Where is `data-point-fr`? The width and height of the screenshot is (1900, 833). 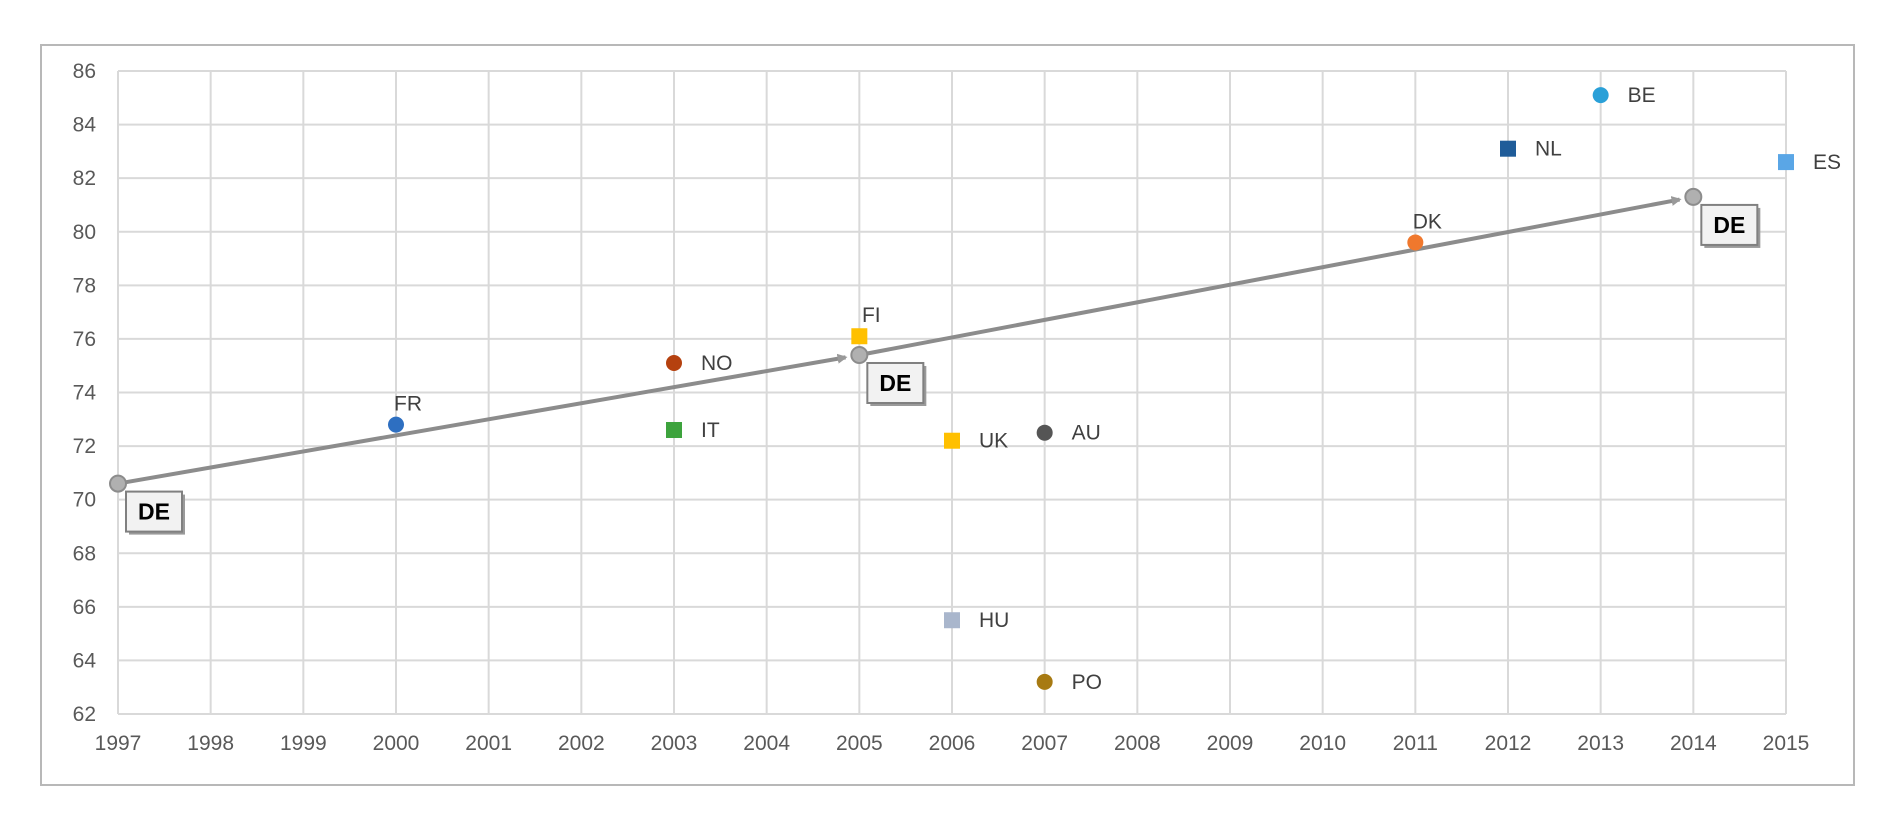 data-point-fr is located at coordinates (396, 424).